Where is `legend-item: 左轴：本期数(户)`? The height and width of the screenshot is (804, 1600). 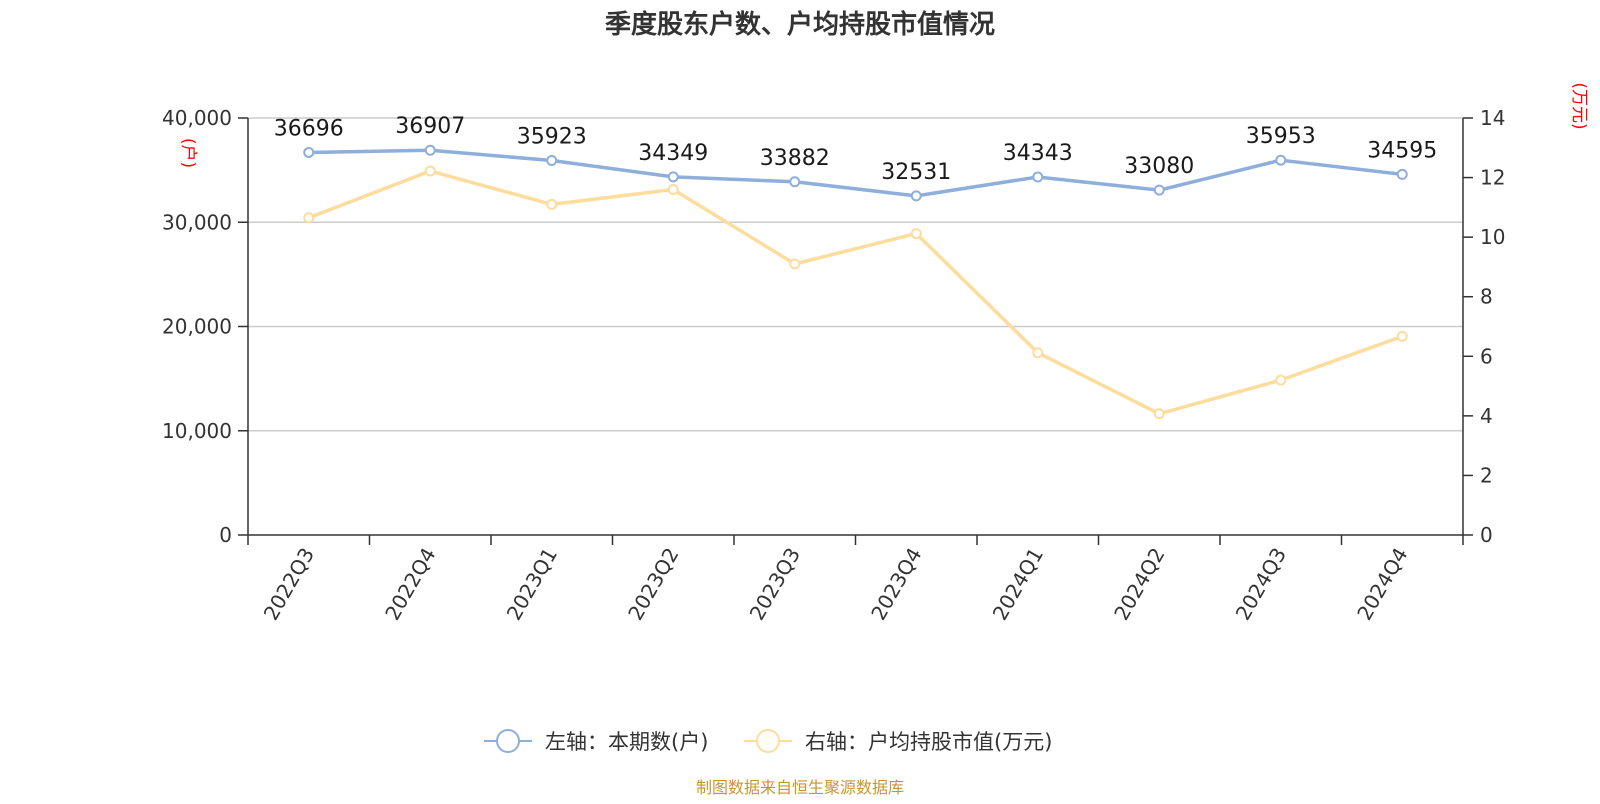 legend-item: 左轴：本期数(户) is located at coordinates (596, 741).